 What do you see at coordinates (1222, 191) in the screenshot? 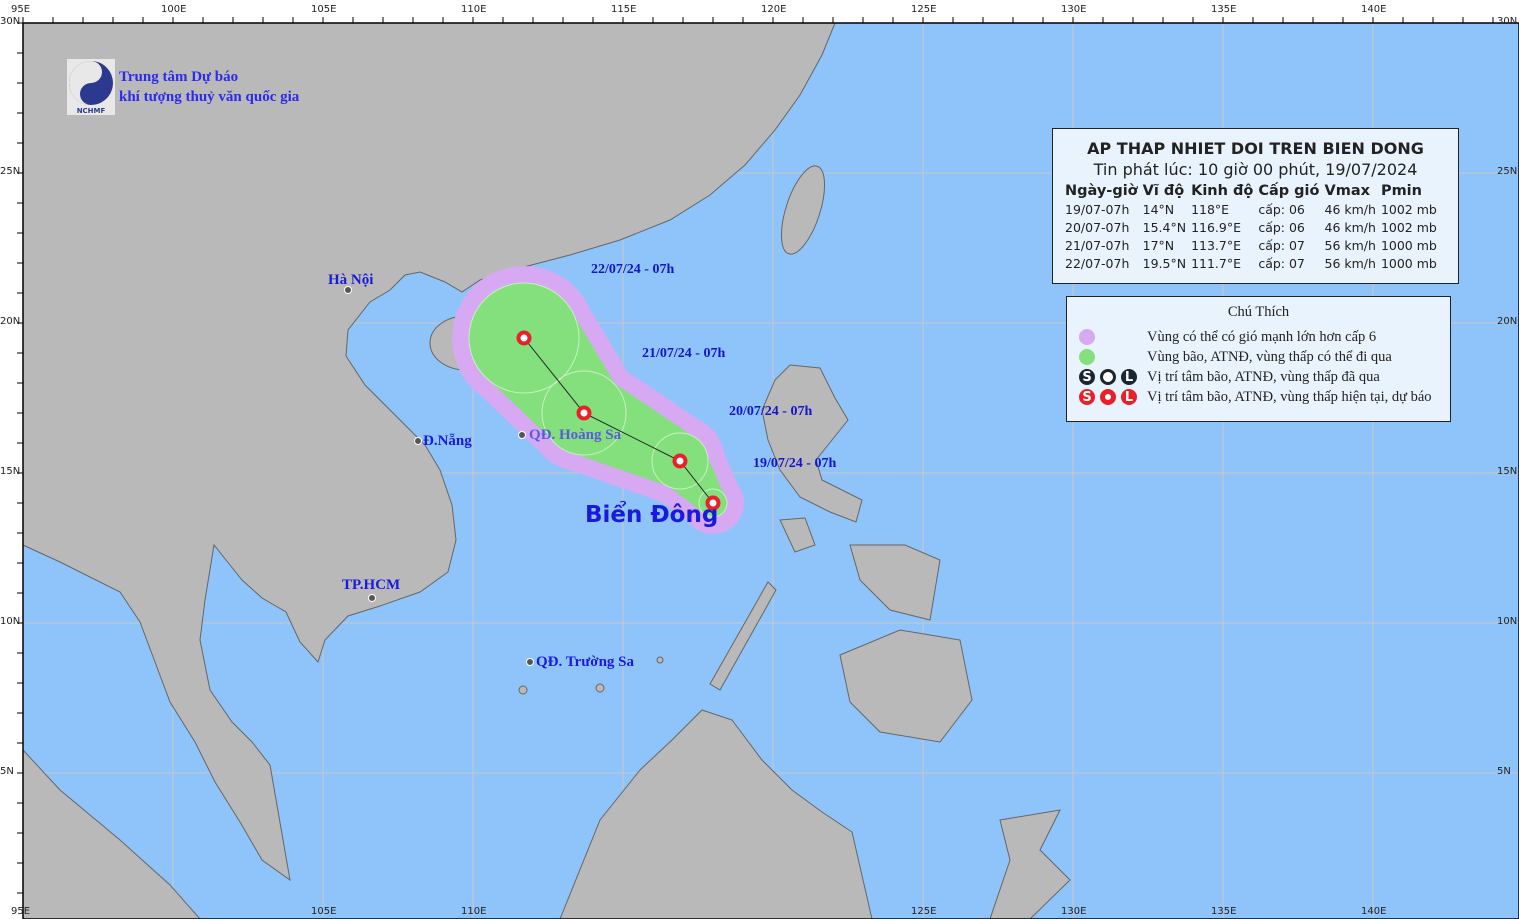
I see `table-header: Kinh độ` at bounding box center [1222, 191].